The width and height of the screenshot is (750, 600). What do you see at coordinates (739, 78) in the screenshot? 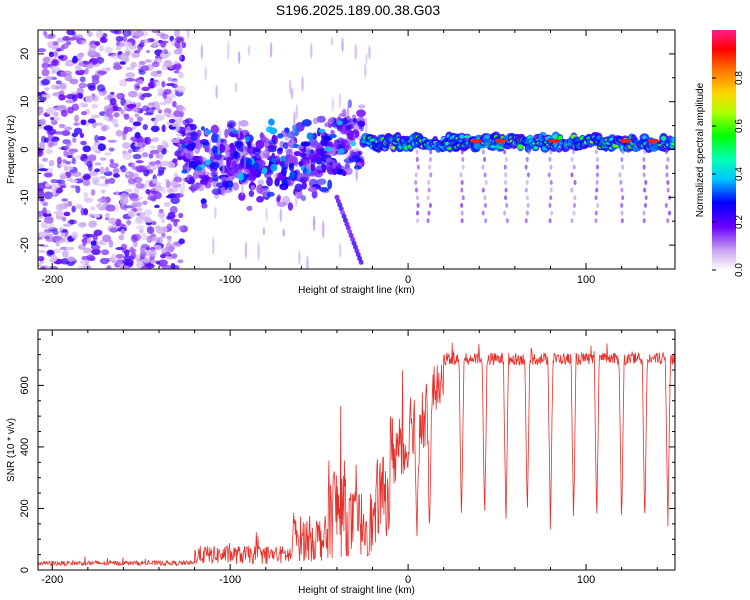
I see `colorbar-tick-label: 0.8` at bounding box center [739, 78].